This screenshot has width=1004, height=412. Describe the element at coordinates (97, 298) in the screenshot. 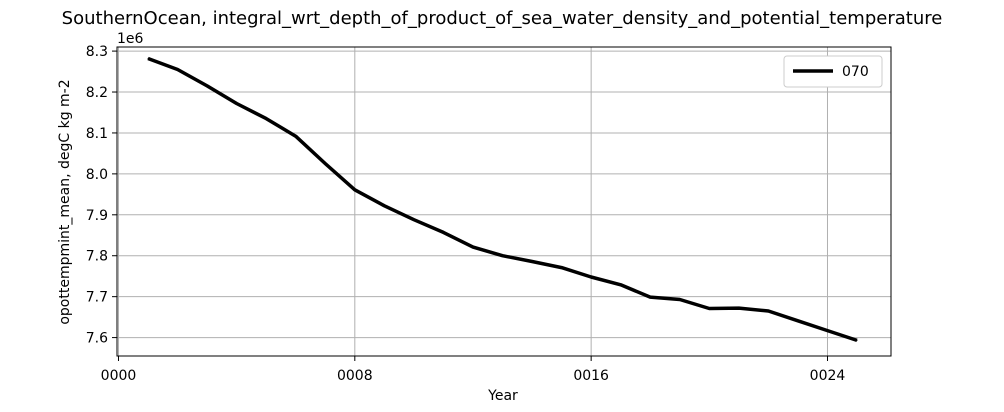

I see `y-tick-label: 7.7` at that location.